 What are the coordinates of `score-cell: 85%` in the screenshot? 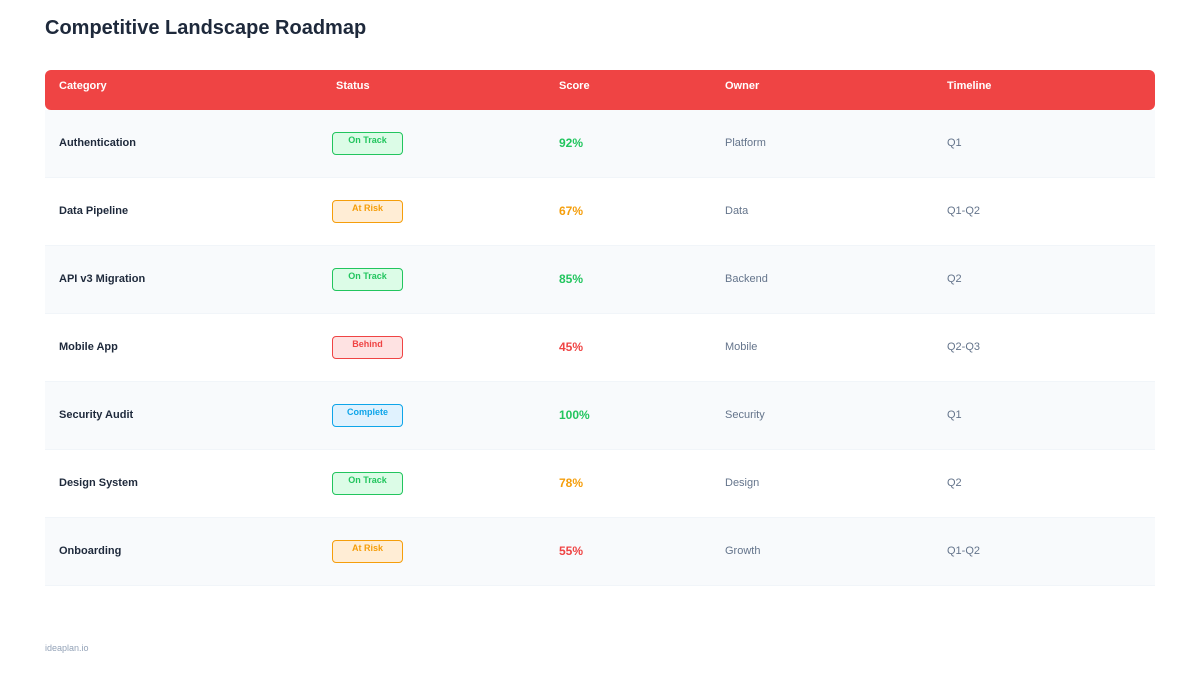 It's located at (571, 279).